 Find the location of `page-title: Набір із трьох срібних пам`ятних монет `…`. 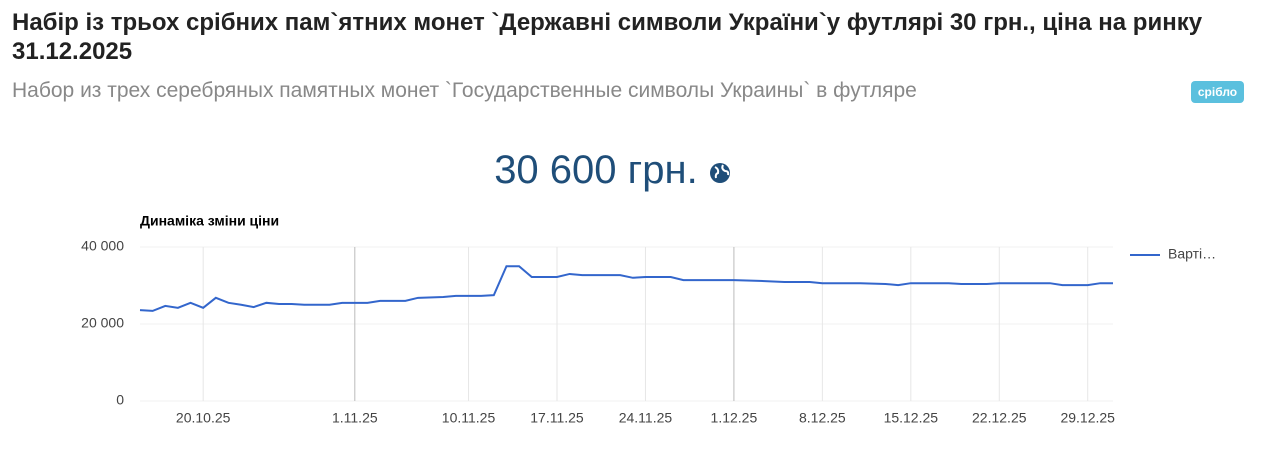

page-title: Набір із трьох срібних пам`ятних монет `… is located at coordinates (607, 37).